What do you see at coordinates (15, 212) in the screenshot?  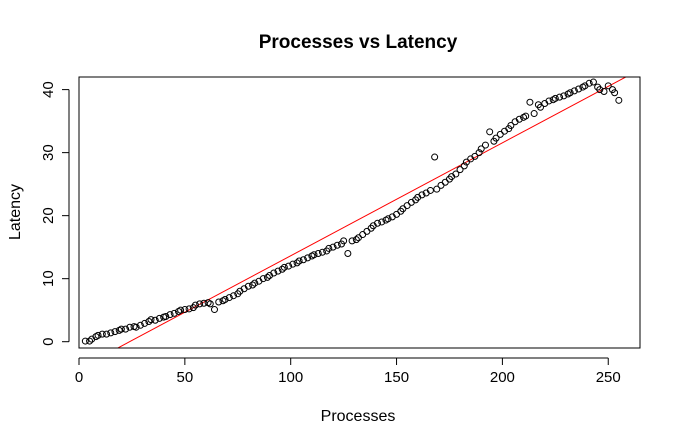 I see `y-axis-label: Latency` at bounding box center [15, 212].